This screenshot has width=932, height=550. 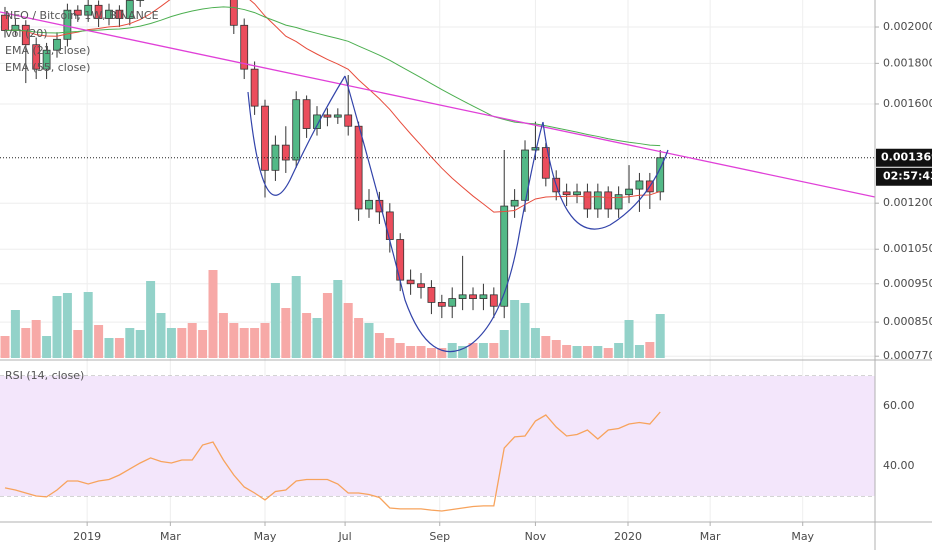 What do you see at coordinates (332, 461) in the screenshot?
I see `rsi-line` at bounding box center [332, 461].